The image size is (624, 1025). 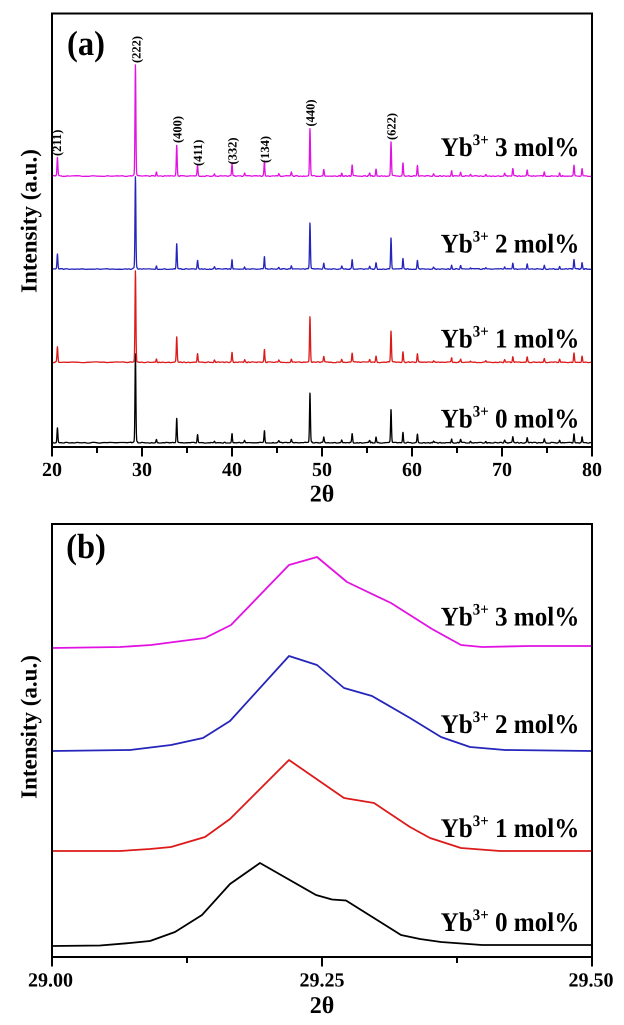 What do you see at coordinates (86, 546) in the screenshot?
I see `svg-text: (b)` at bounding box center [86, 546].